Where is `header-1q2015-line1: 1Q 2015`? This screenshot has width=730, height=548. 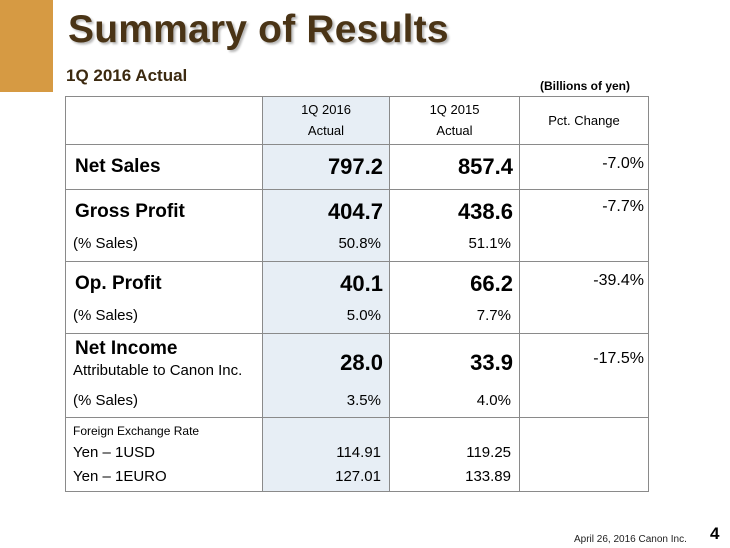
header-1q2015-line1: 1Q 2015 is located at coordinates (454, 109).